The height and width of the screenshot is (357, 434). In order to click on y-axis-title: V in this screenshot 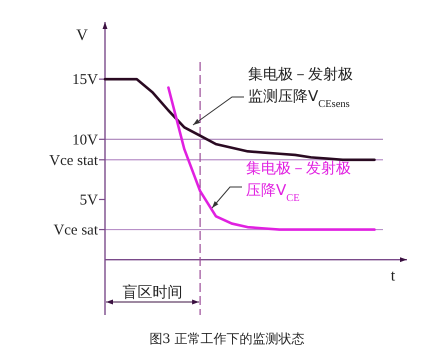, I will do `click(82, 35)`.